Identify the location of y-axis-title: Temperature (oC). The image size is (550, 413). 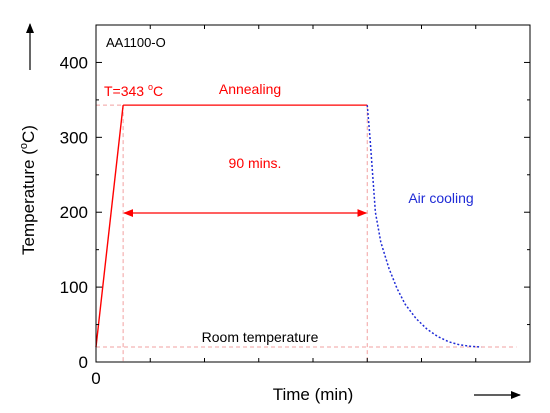
(28, 190).